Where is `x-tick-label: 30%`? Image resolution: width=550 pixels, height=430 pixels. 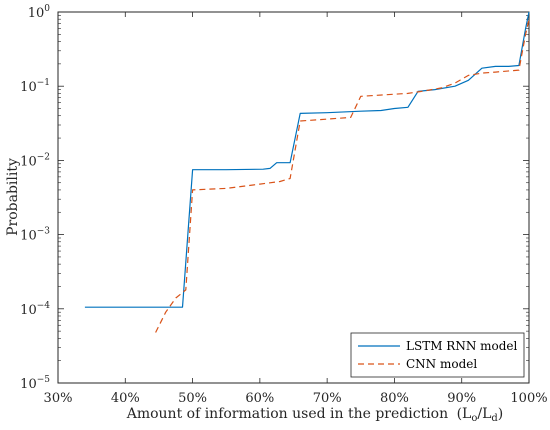
x-tick-label: 30% is located at coordinates (58, 398).